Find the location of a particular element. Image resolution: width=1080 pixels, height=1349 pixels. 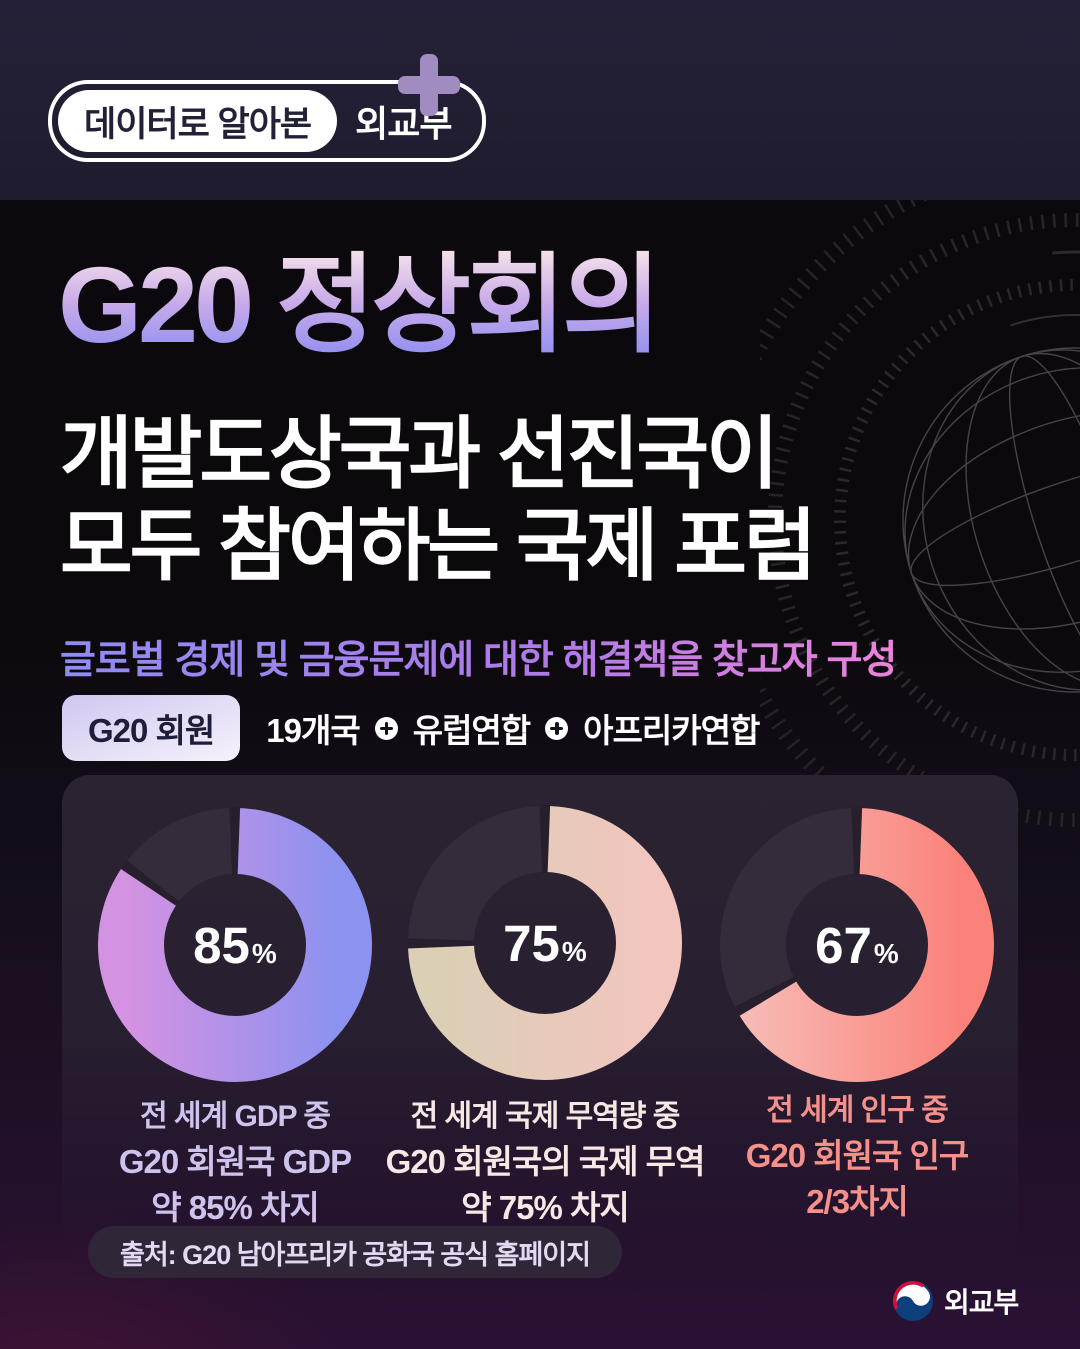

members-item-2: 유럽연합 is located at coordinates (471, 730).